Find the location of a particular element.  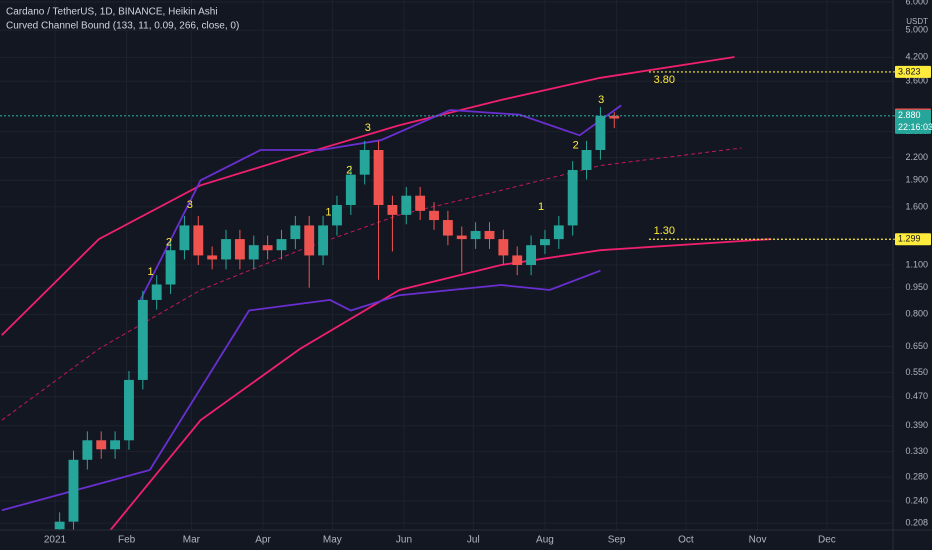

y-tick-label: 2.200 is located at coordinates (916, 157).